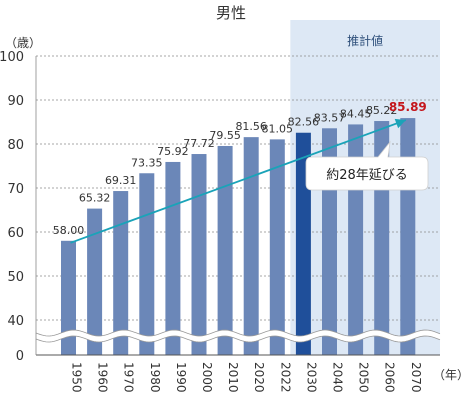 This screenshot has height=403, width=462. What do you see at coordinates (390, 377) in the screenshot?
I see `x-tick-label: 2060` at bounding box center [390, 377].